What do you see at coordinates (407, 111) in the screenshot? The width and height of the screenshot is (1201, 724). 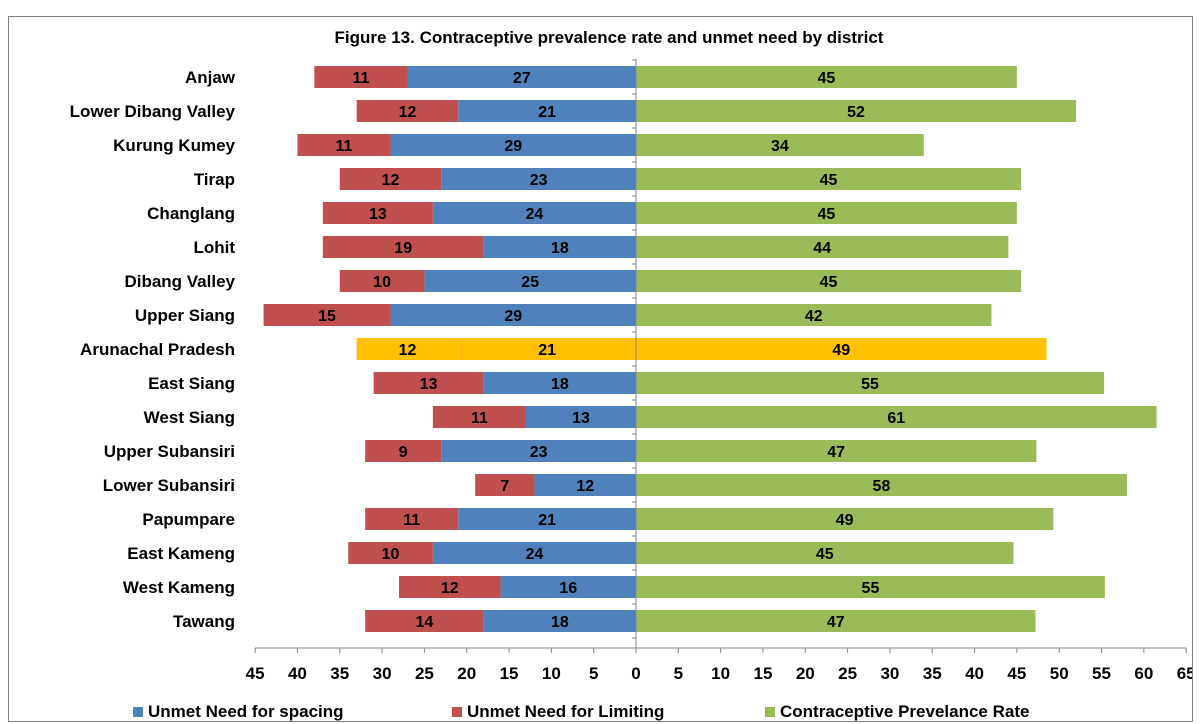 I see `bar-limiting-lower-dibang-valley` at bounding box center [407, 111].